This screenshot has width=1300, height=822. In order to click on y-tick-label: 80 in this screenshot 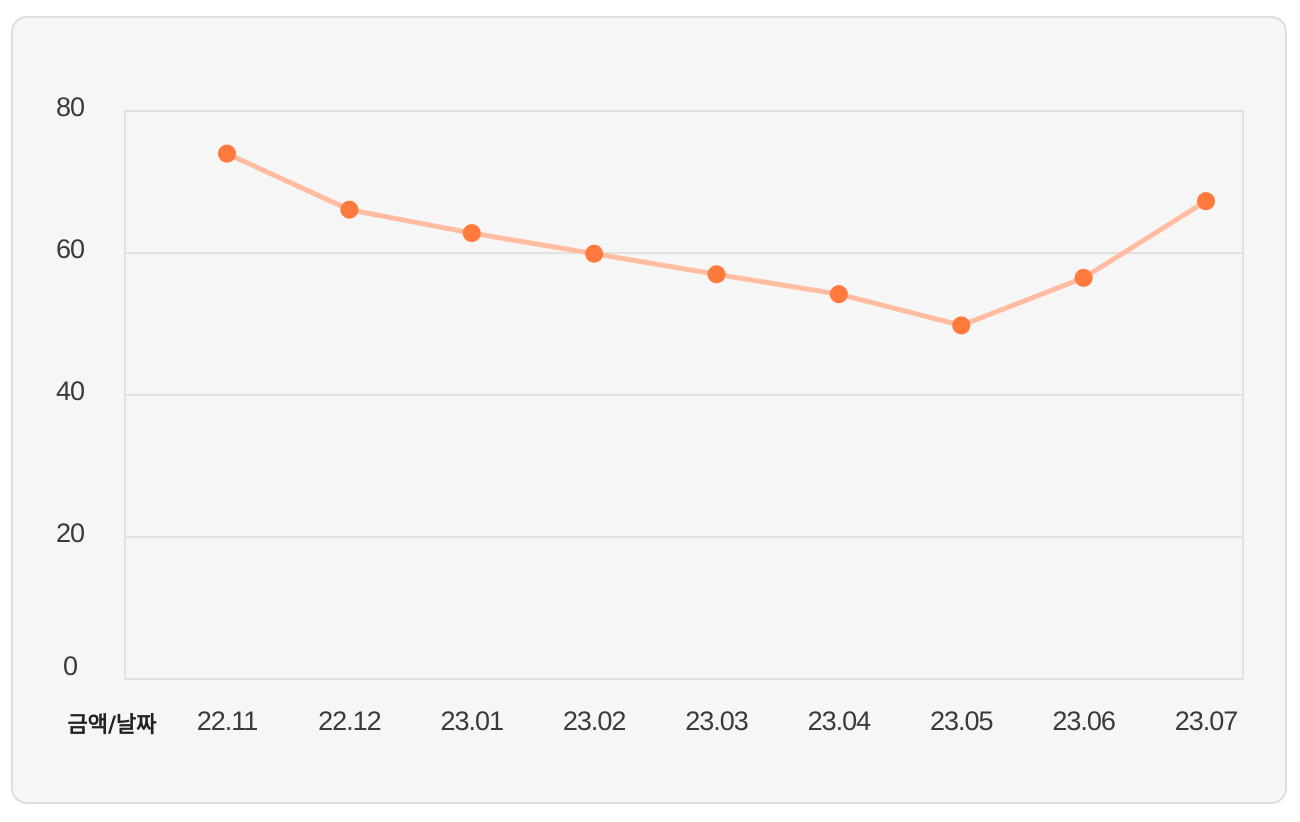, I will do `click(70, 107)`.